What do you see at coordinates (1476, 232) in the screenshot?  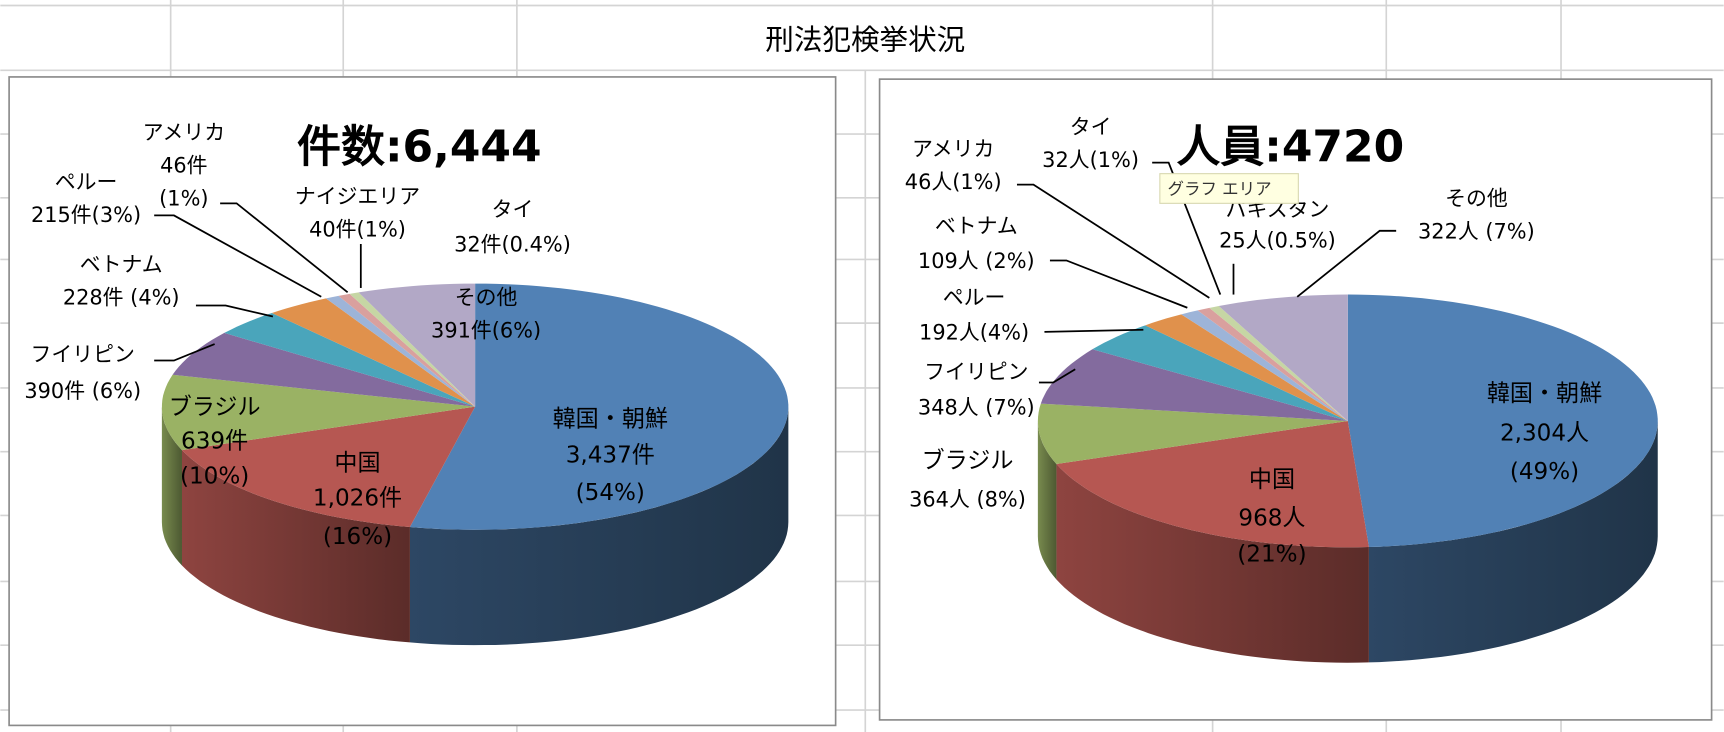 I see `data-label: 322人 (7%)` at bounding box center [1476, 232].